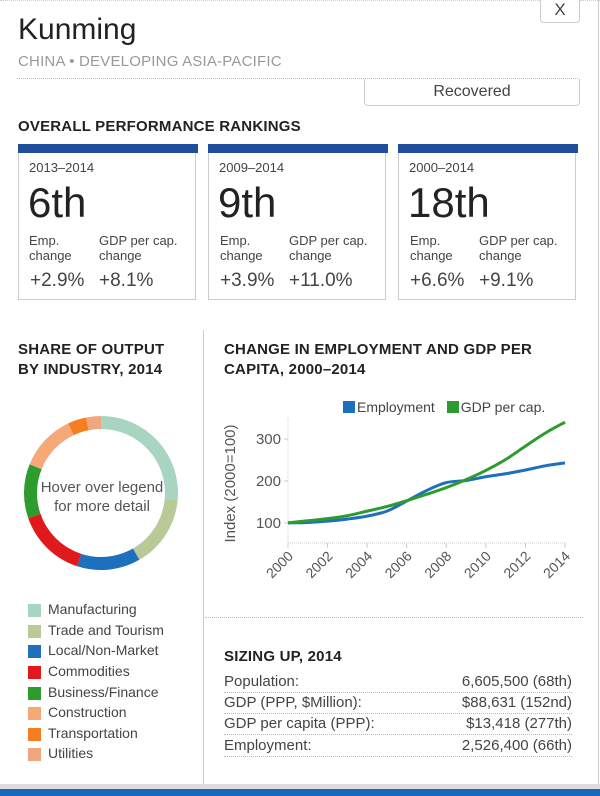 The width and height of the screenshot is (600, 796). I want to click on chart-sizing-divider, so click(394, 617).